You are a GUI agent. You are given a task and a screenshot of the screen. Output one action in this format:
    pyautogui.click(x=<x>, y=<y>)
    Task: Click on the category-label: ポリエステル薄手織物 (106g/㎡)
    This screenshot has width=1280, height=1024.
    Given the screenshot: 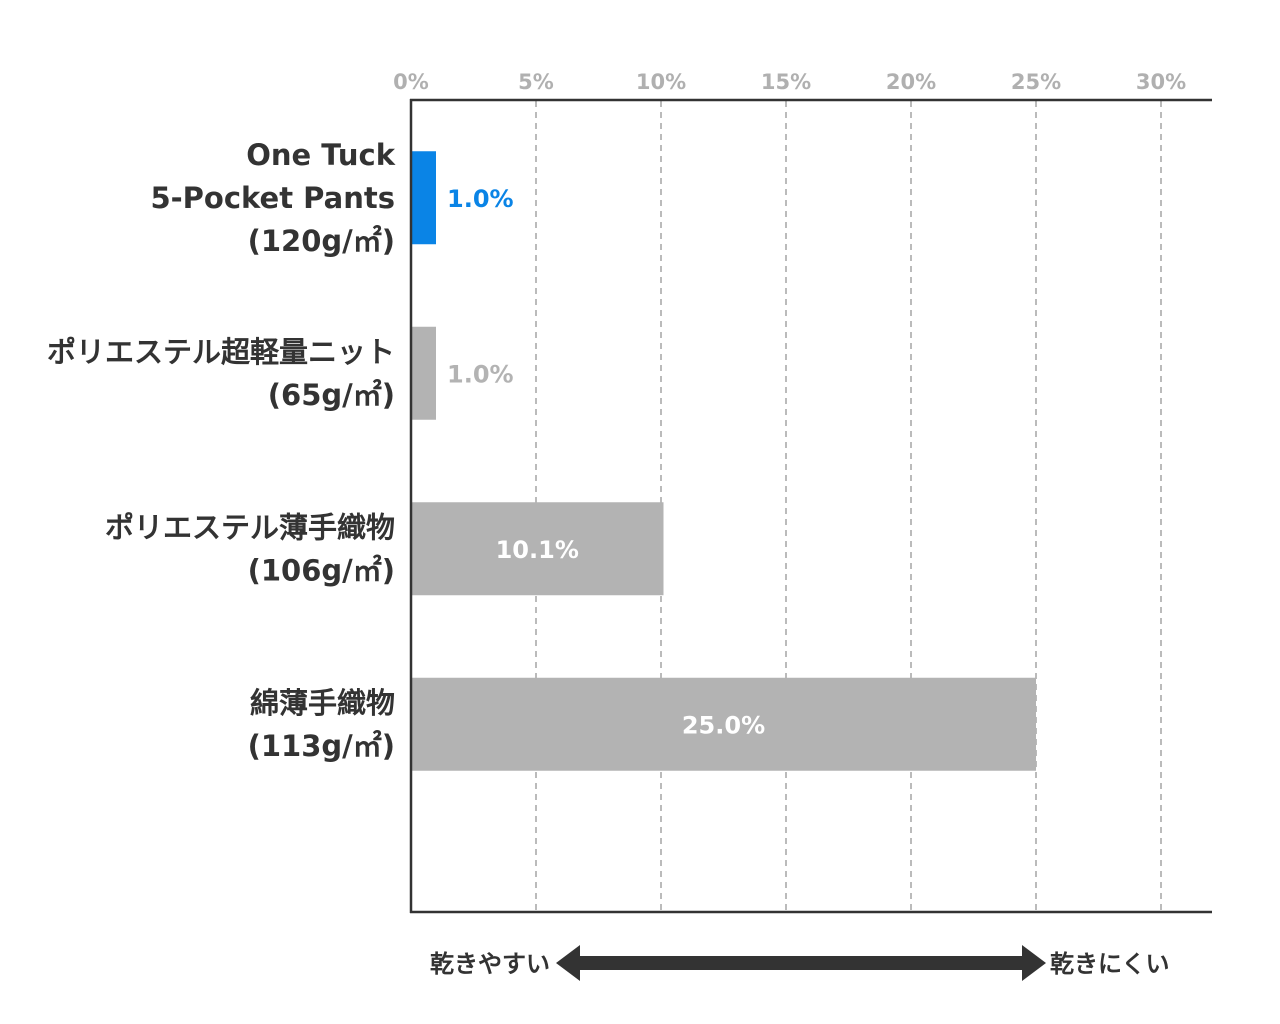 What is the action you would take?
    pyautogui.click(x=250, y=548)
    